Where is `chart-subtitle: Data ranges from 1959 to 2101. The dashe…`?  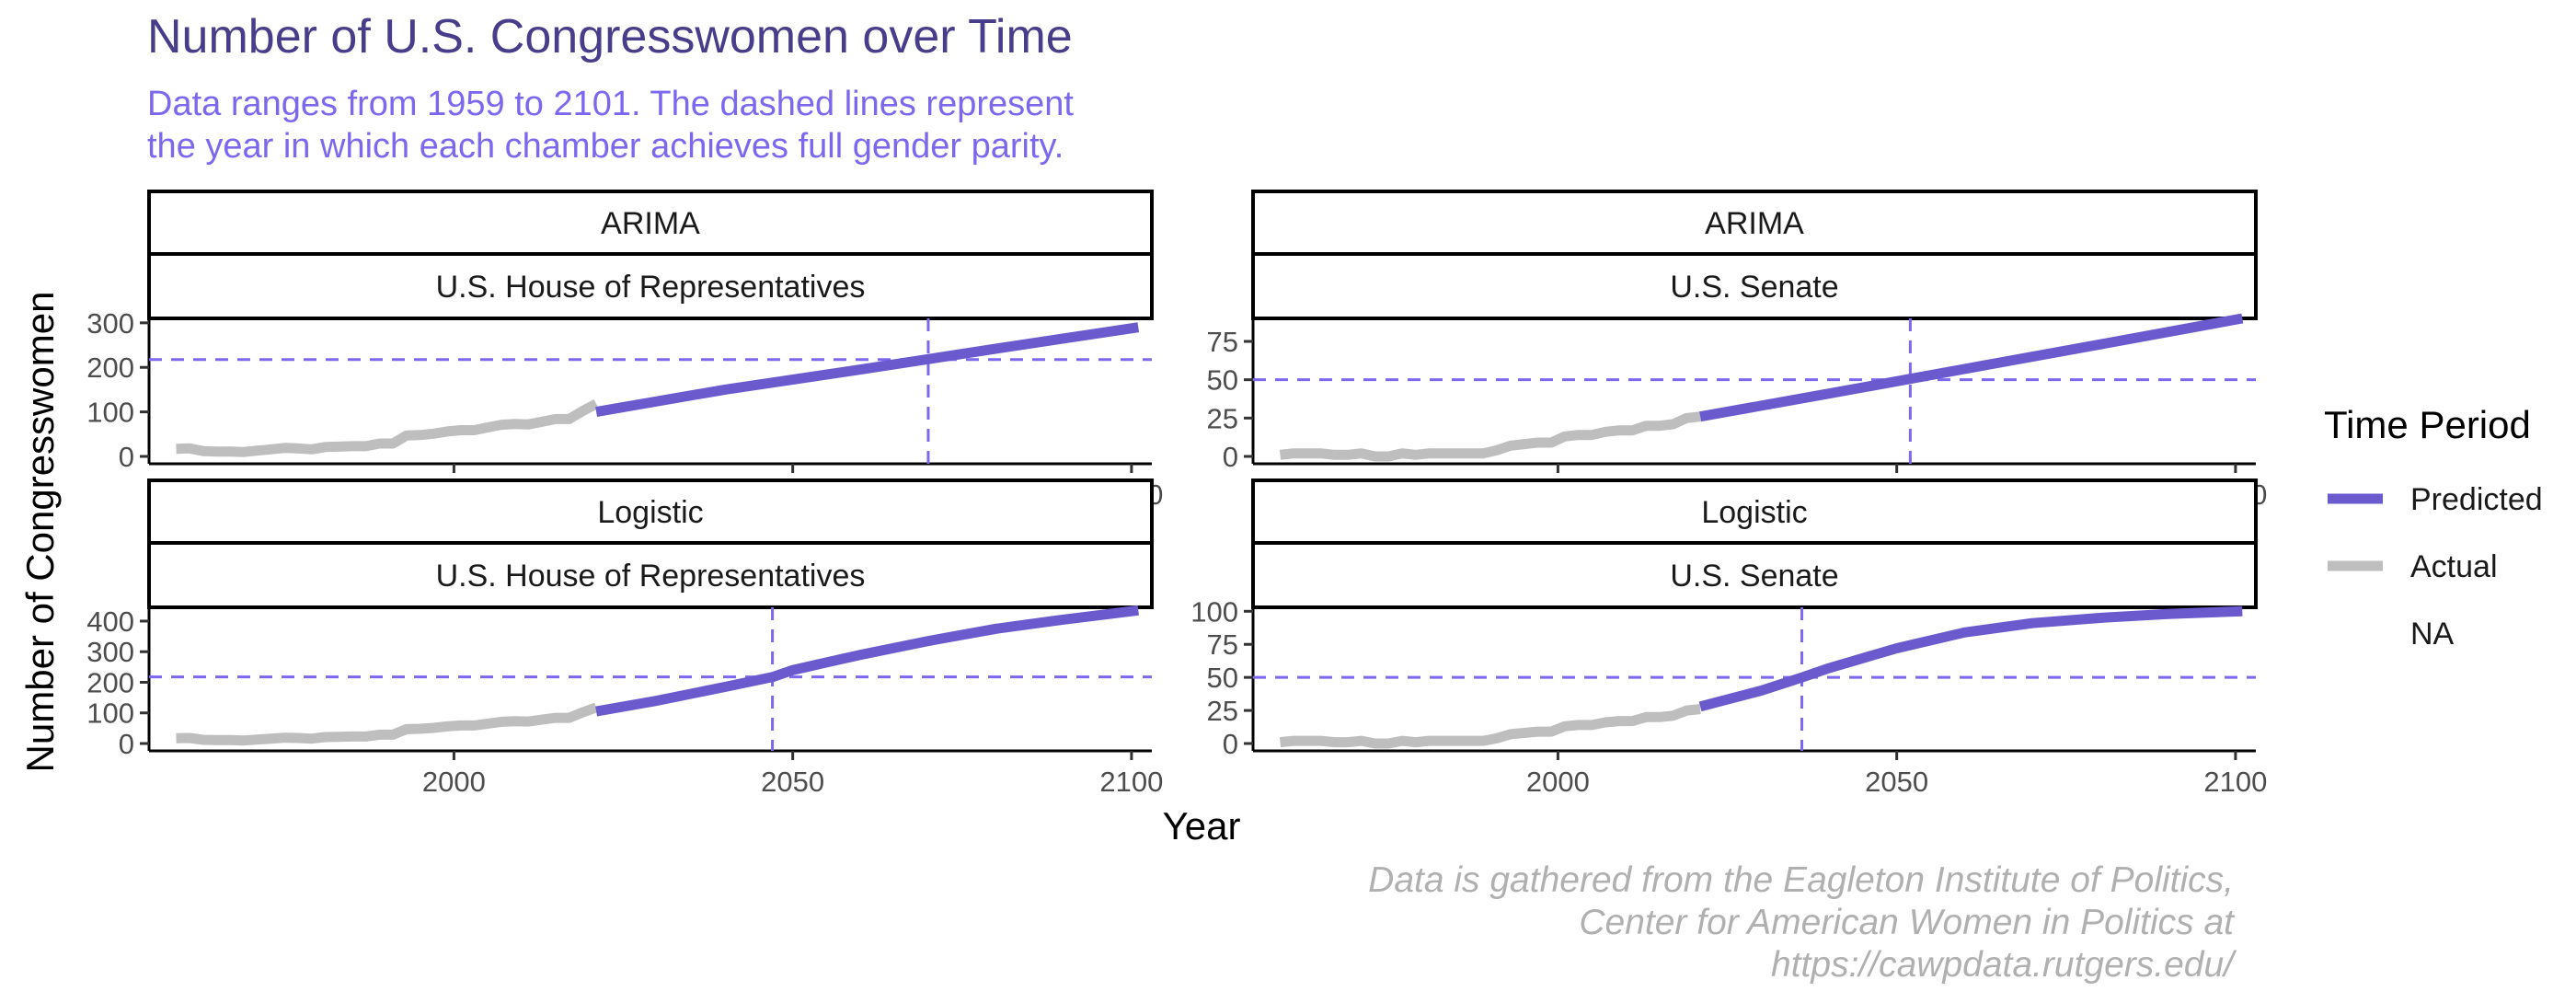
chart-subtitle: Data ranges from 1959 to 2101. The dashe… is located at coordinates (610, 125).